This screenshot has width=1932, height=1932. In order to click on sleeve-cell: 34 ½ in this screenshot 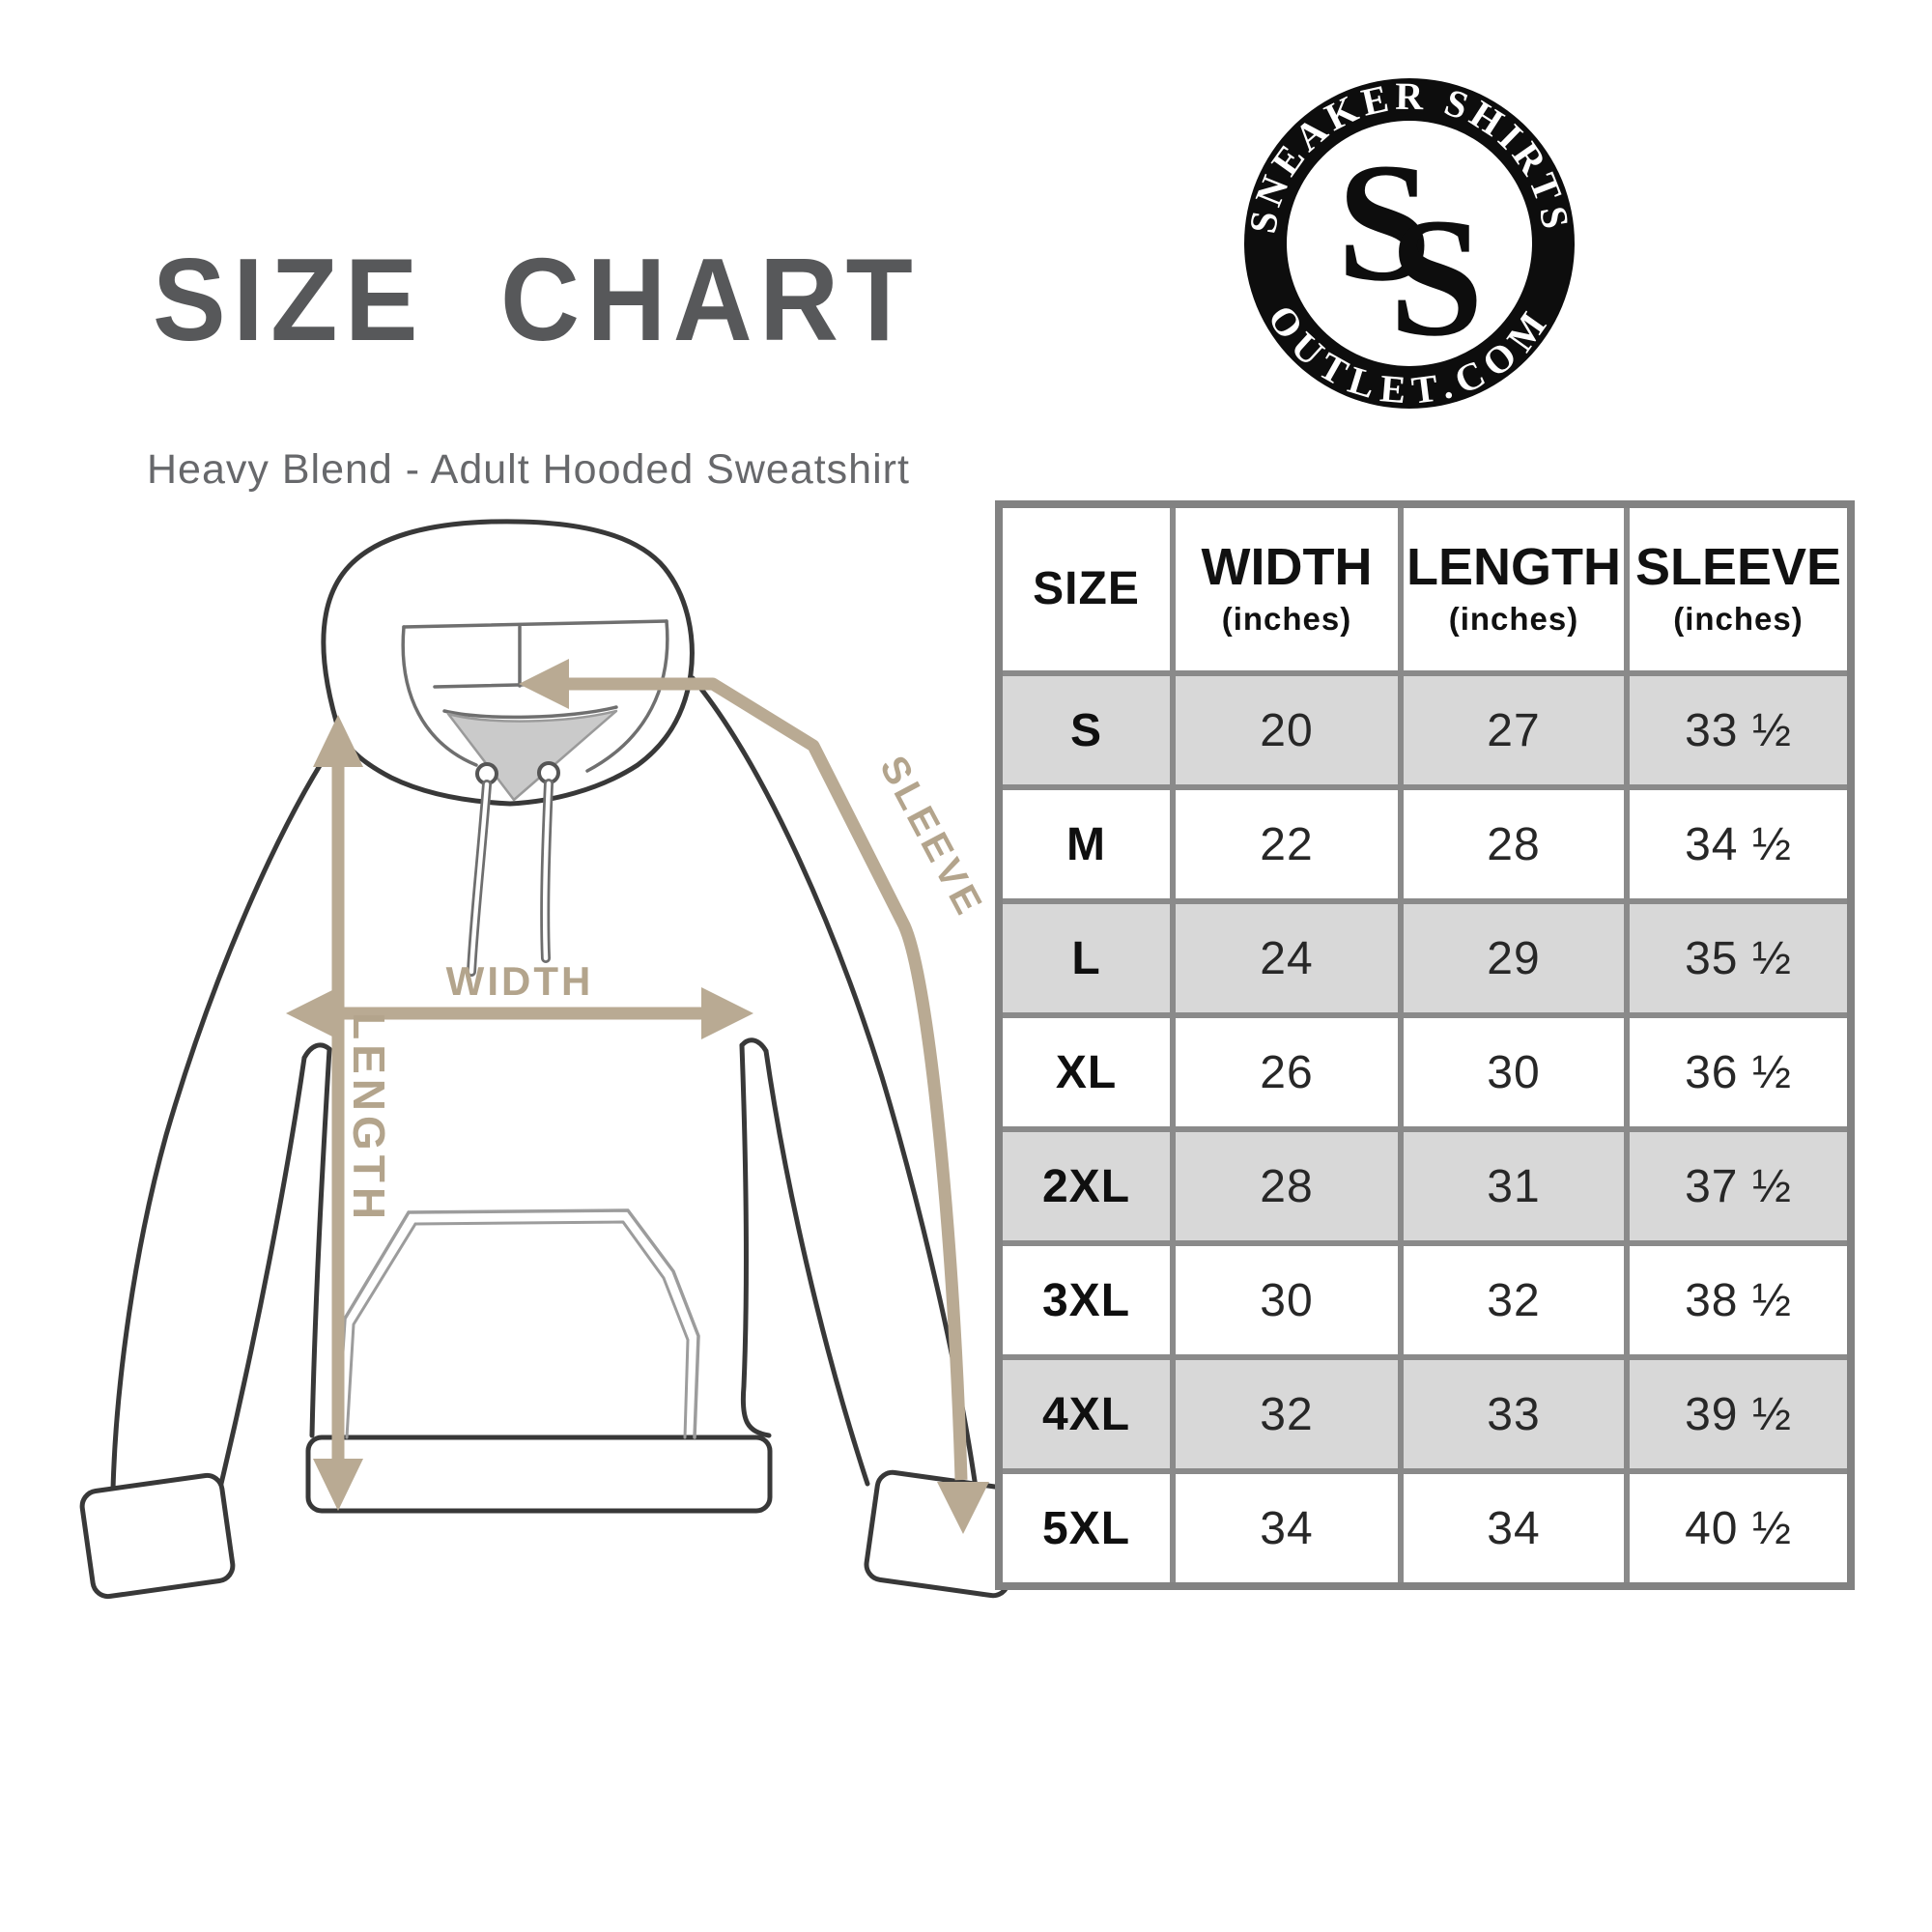, I will do `click(1739, 844)`.